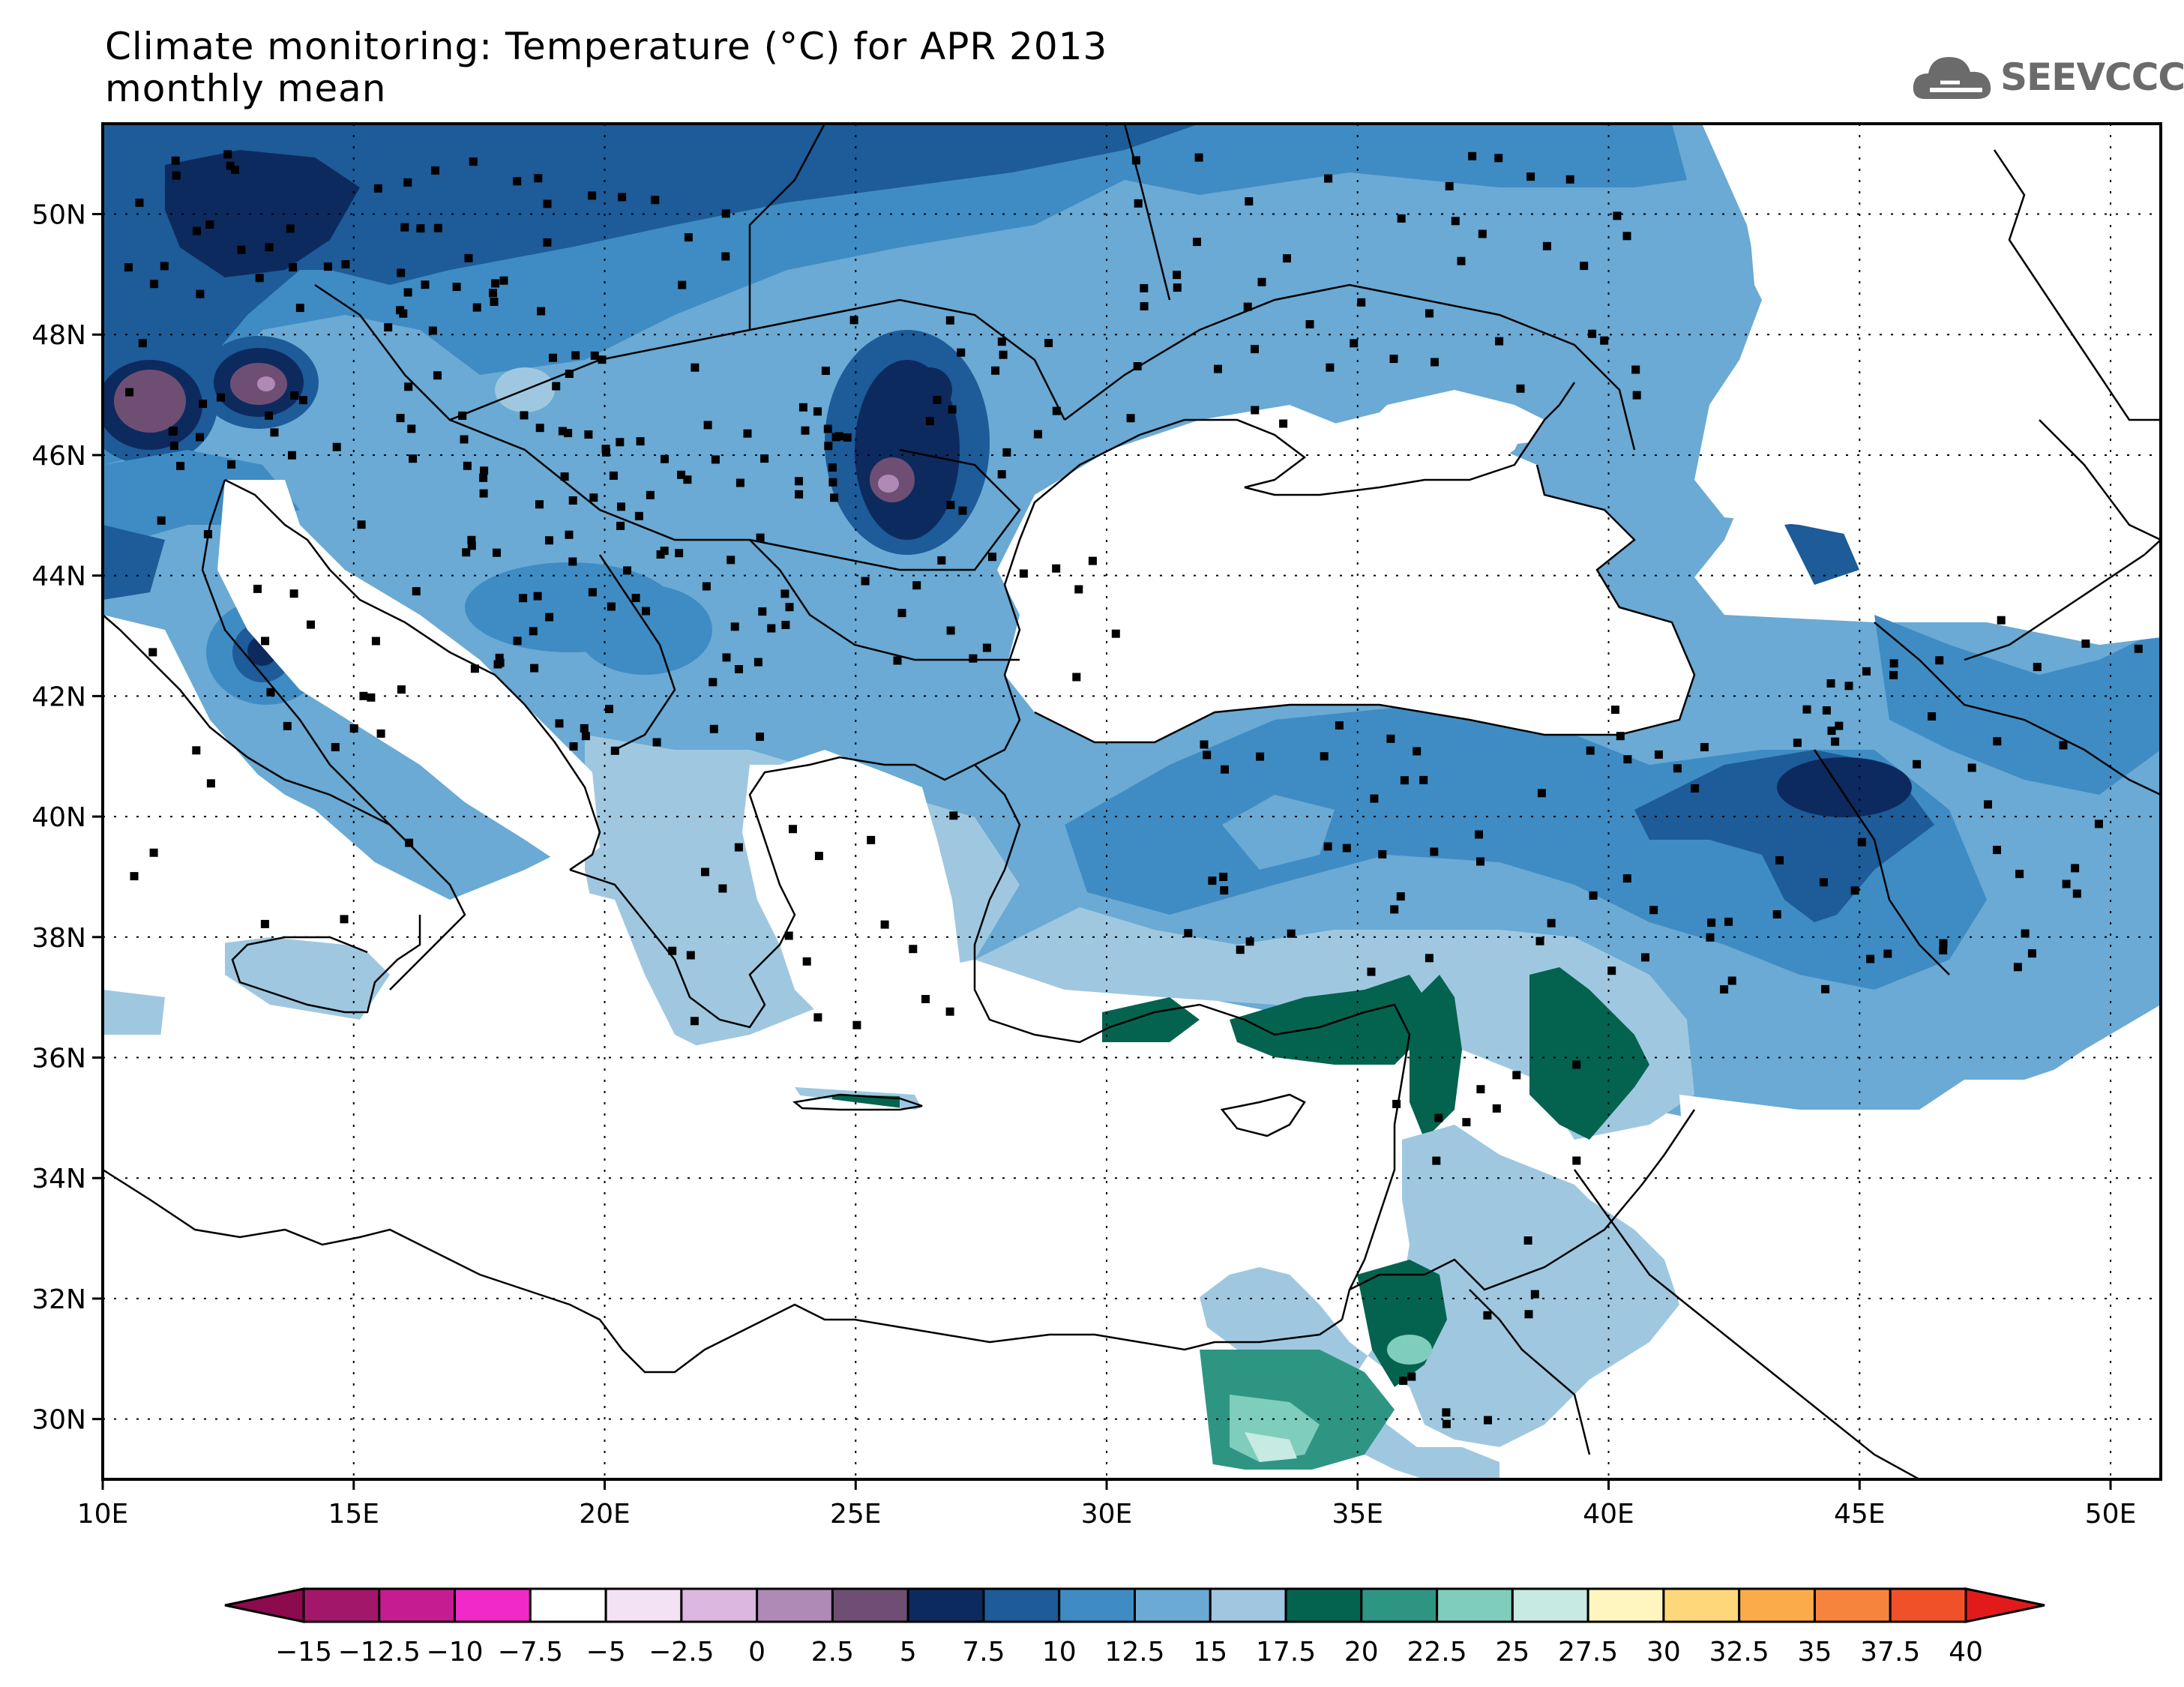 The height and width of the screenshot is (1687, 2184). What do you see at coordinates (605, 1514) in the screenshot?
I see `lon-tick-label: 20E` at bounding box center [605, 1514].